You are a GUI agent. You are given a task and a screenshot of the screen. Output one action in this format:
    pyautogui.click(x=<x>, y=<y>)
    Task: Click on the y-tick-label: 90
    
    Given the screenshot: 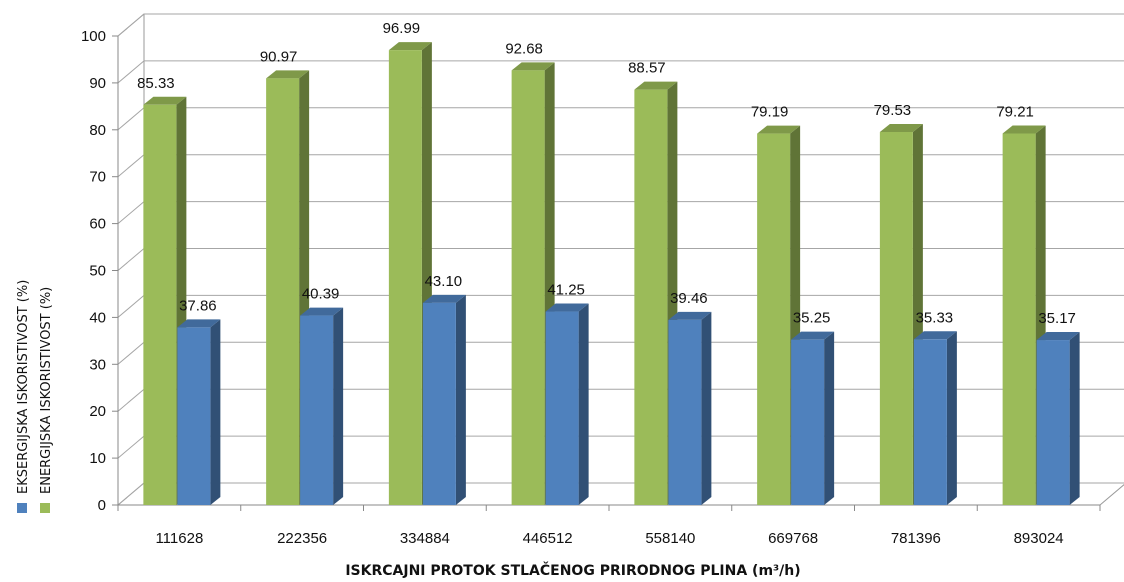 What is the action you would take?
    pyautogui.click(x=97, y=83)
    